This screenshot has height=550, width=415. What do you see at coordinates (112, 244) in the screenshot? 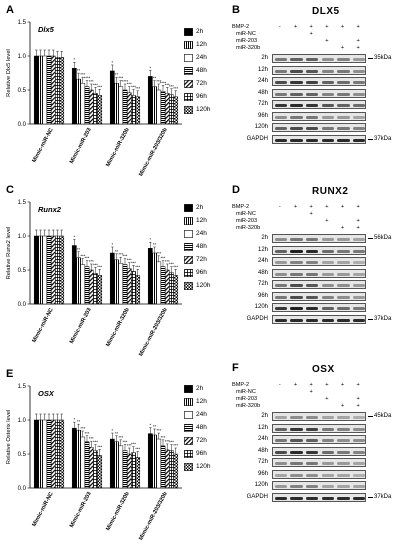
I see `significance-stars: *` at bounding box center [112, 244].